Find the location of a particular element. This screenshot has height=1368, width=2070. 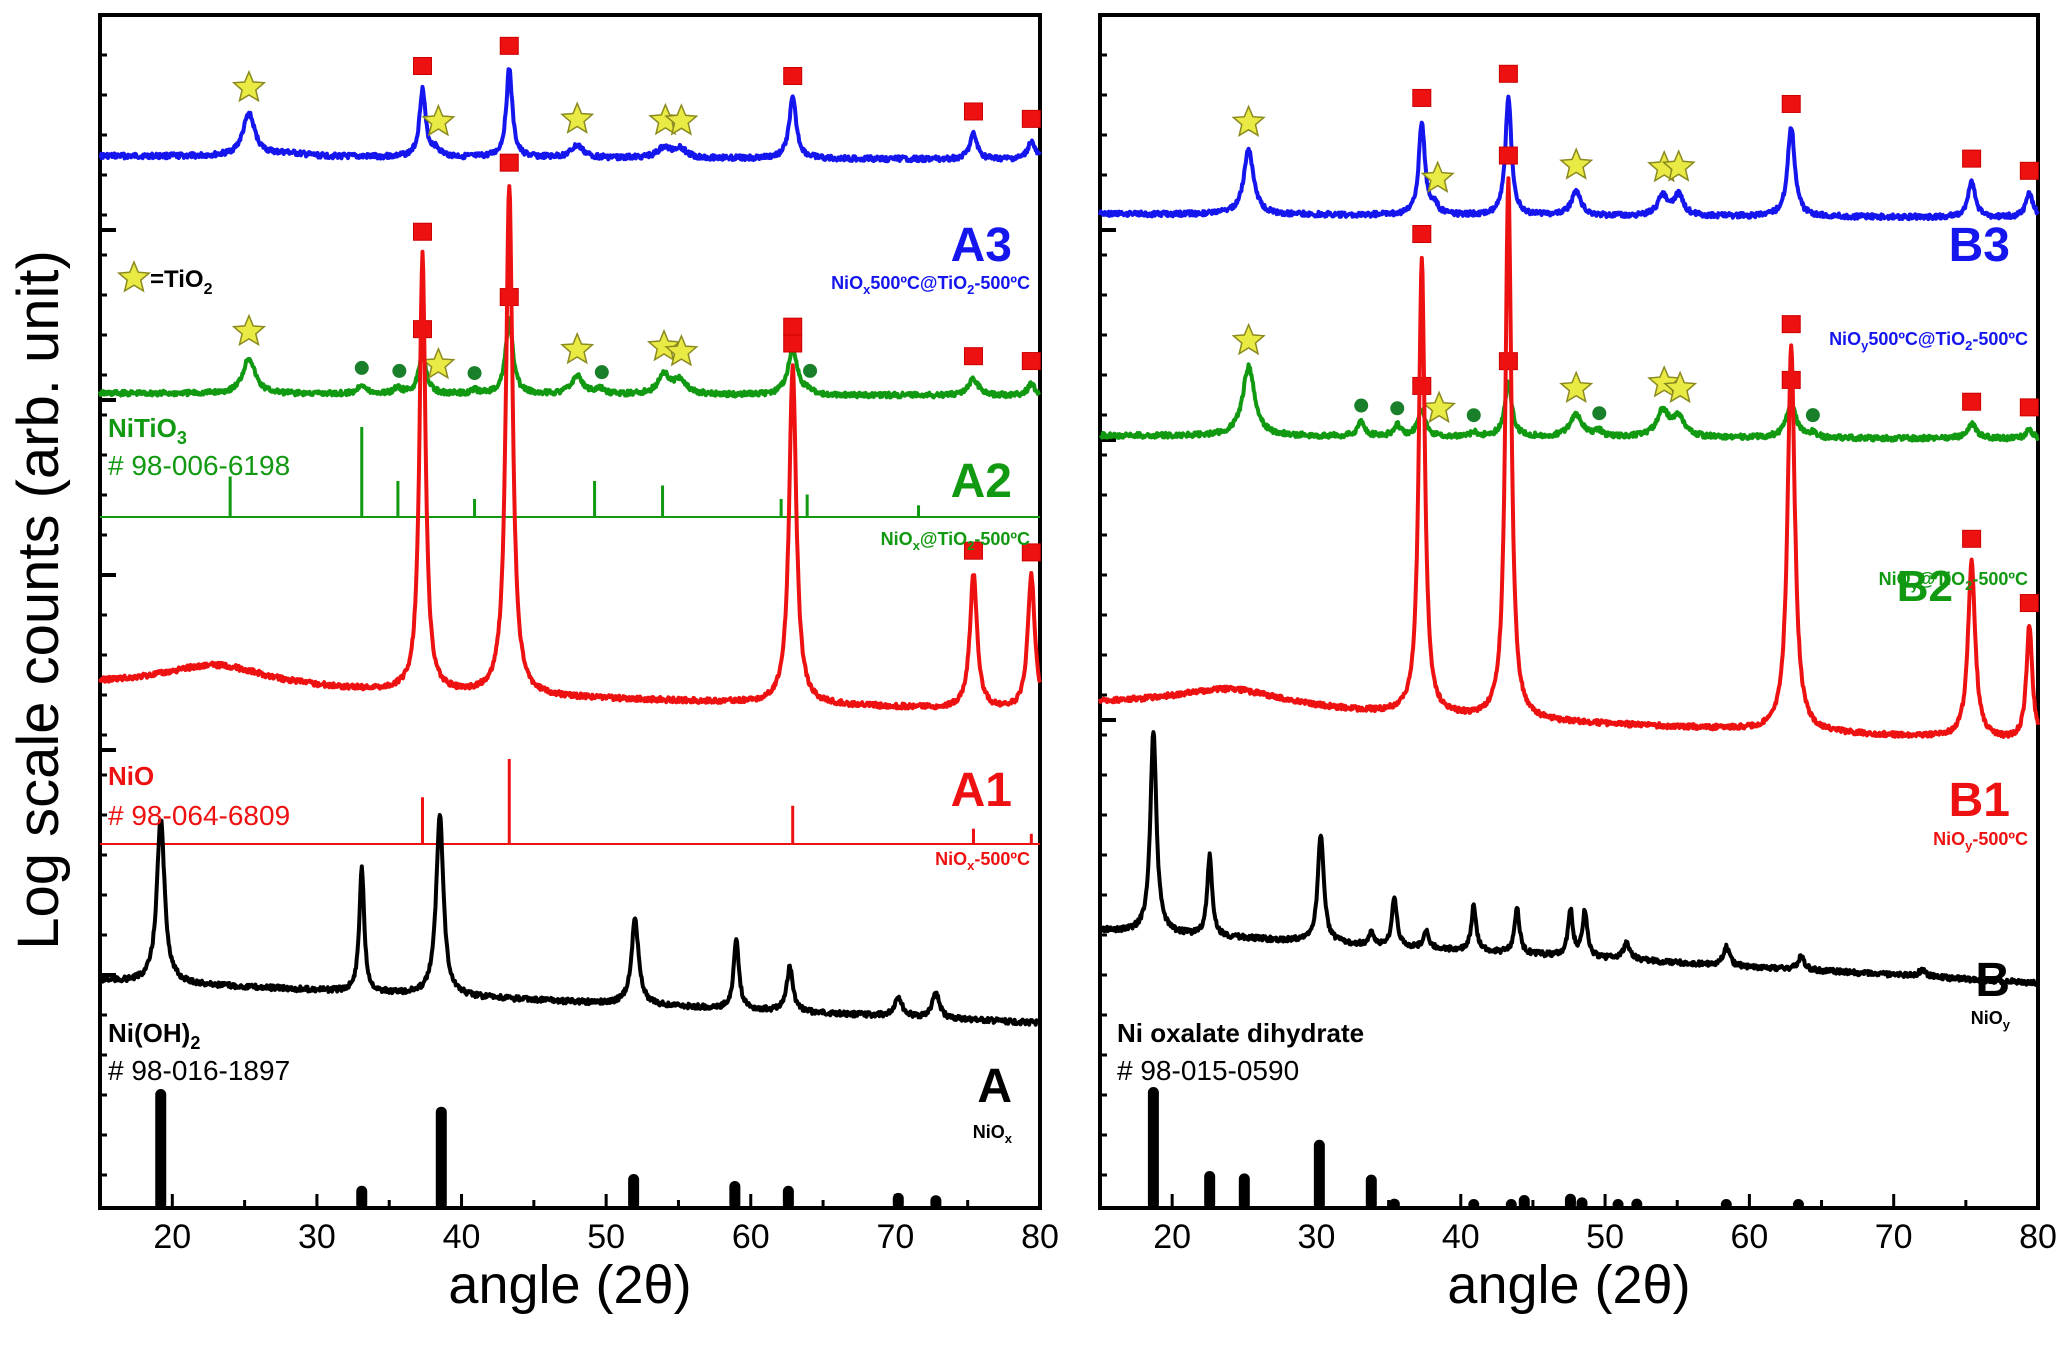

label-a1: A1 is located at coordinates (981, 790).